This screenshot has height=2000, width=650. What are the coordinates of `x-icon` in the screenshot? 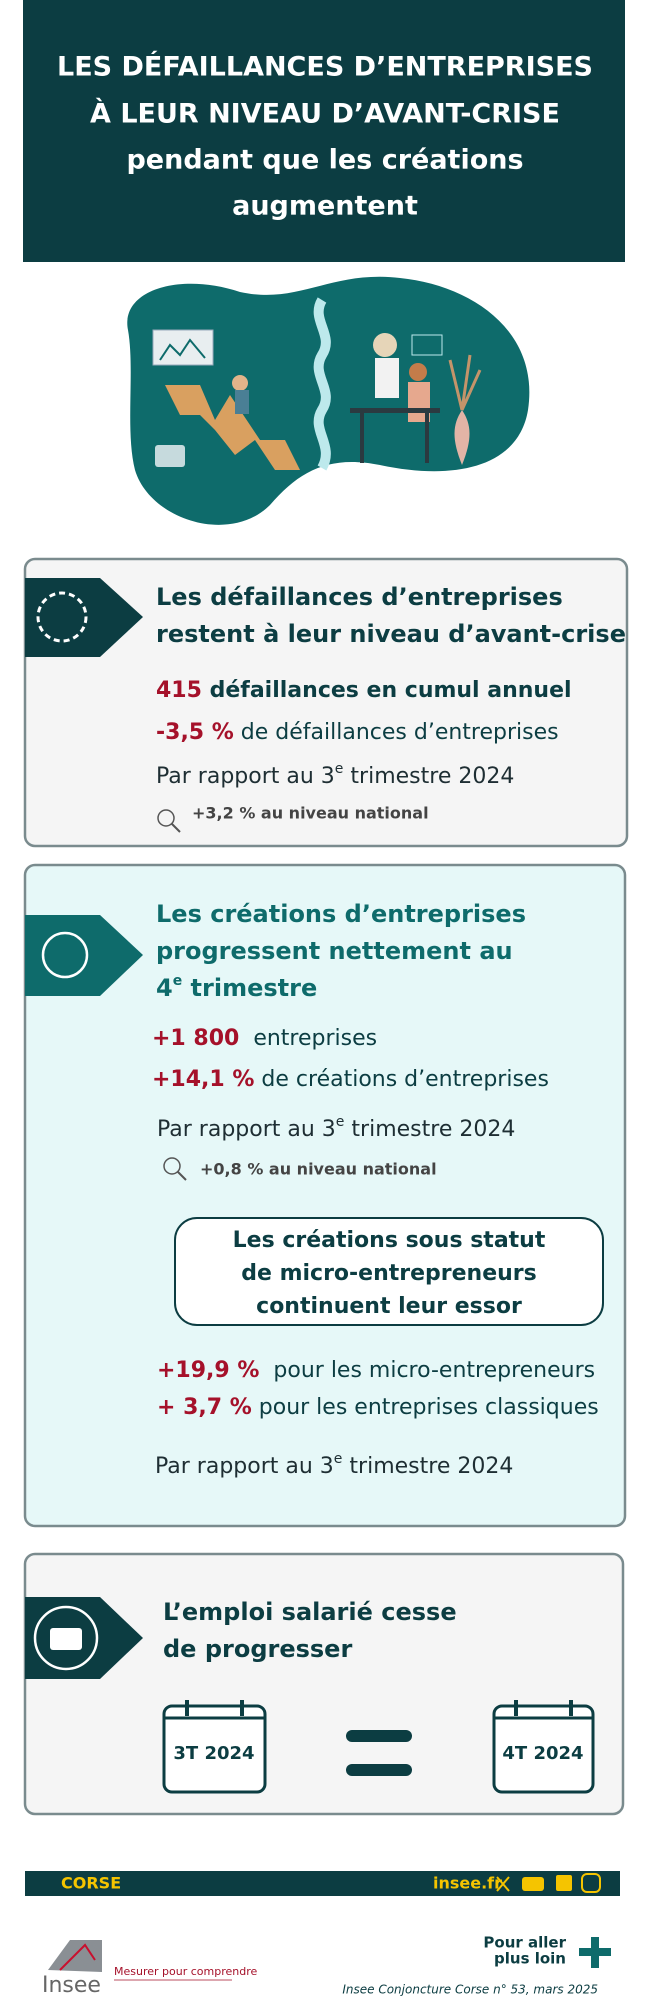 It's located at (503, 1884).